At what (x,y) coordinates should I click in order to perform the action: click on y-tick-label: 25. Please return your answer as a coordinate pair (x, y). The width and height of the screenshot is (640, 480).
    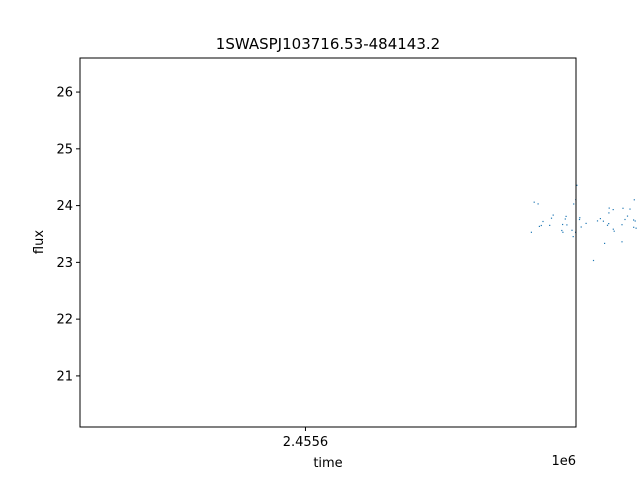
    Looking at the image, I should click on (64, 149).